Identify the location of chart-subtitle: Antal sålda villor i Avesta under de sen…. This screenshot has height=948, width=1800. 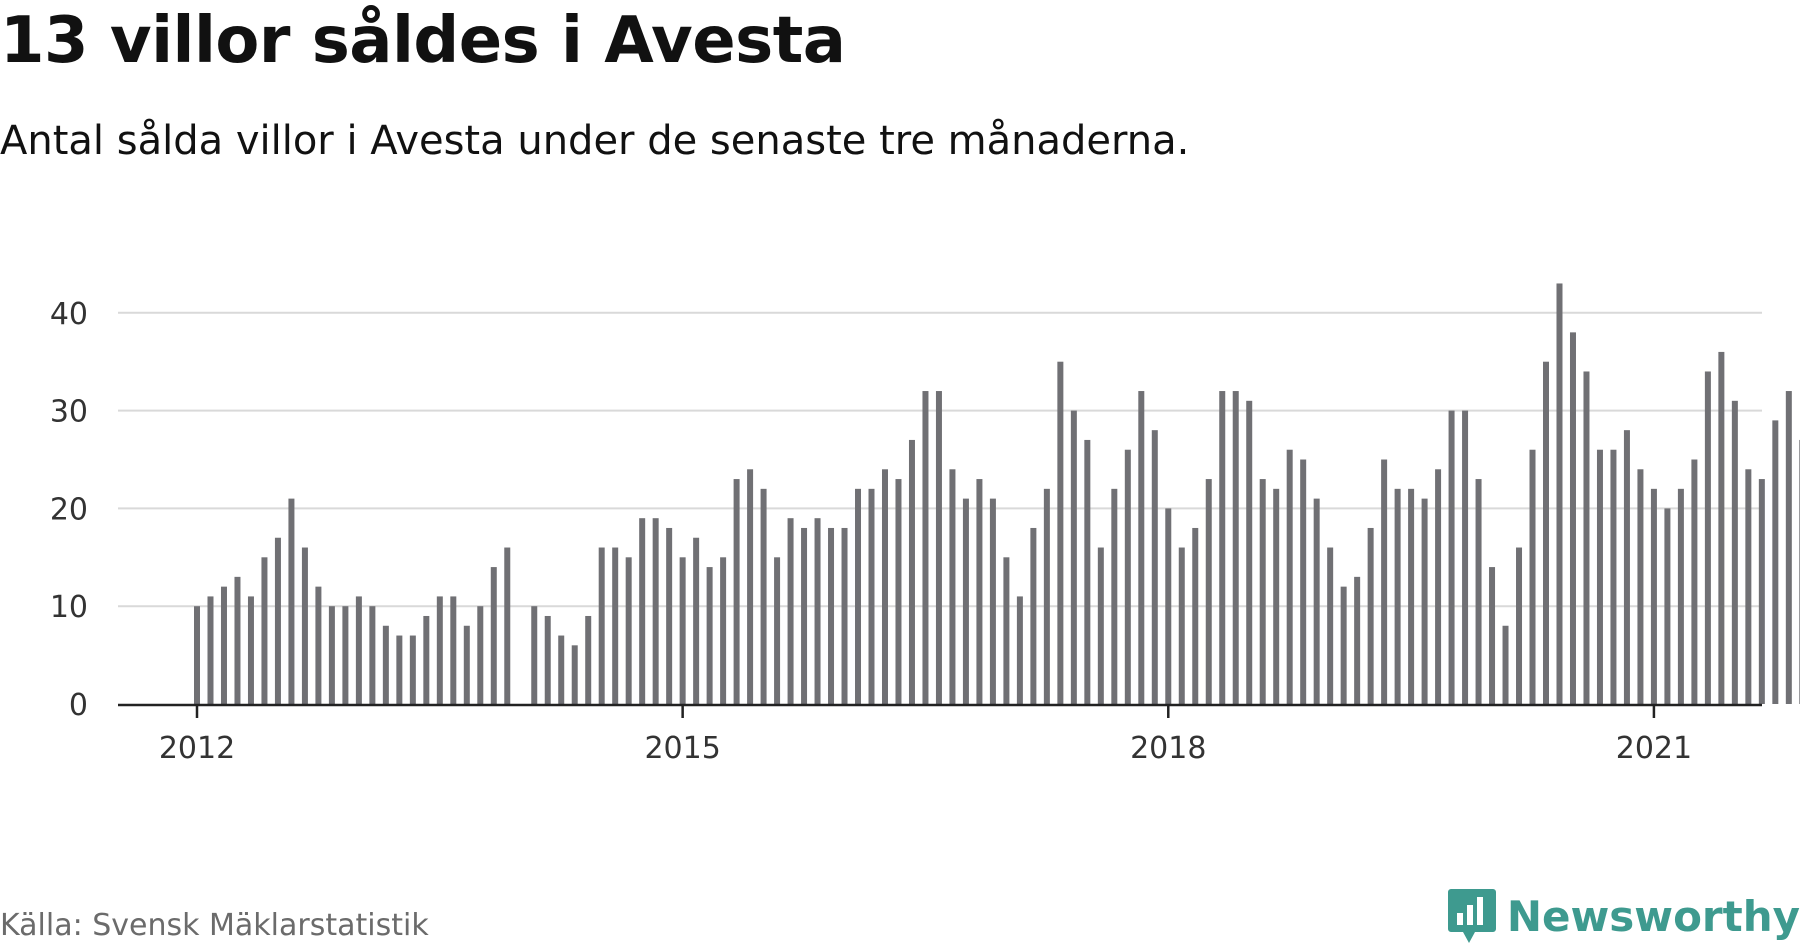
(595, 141).